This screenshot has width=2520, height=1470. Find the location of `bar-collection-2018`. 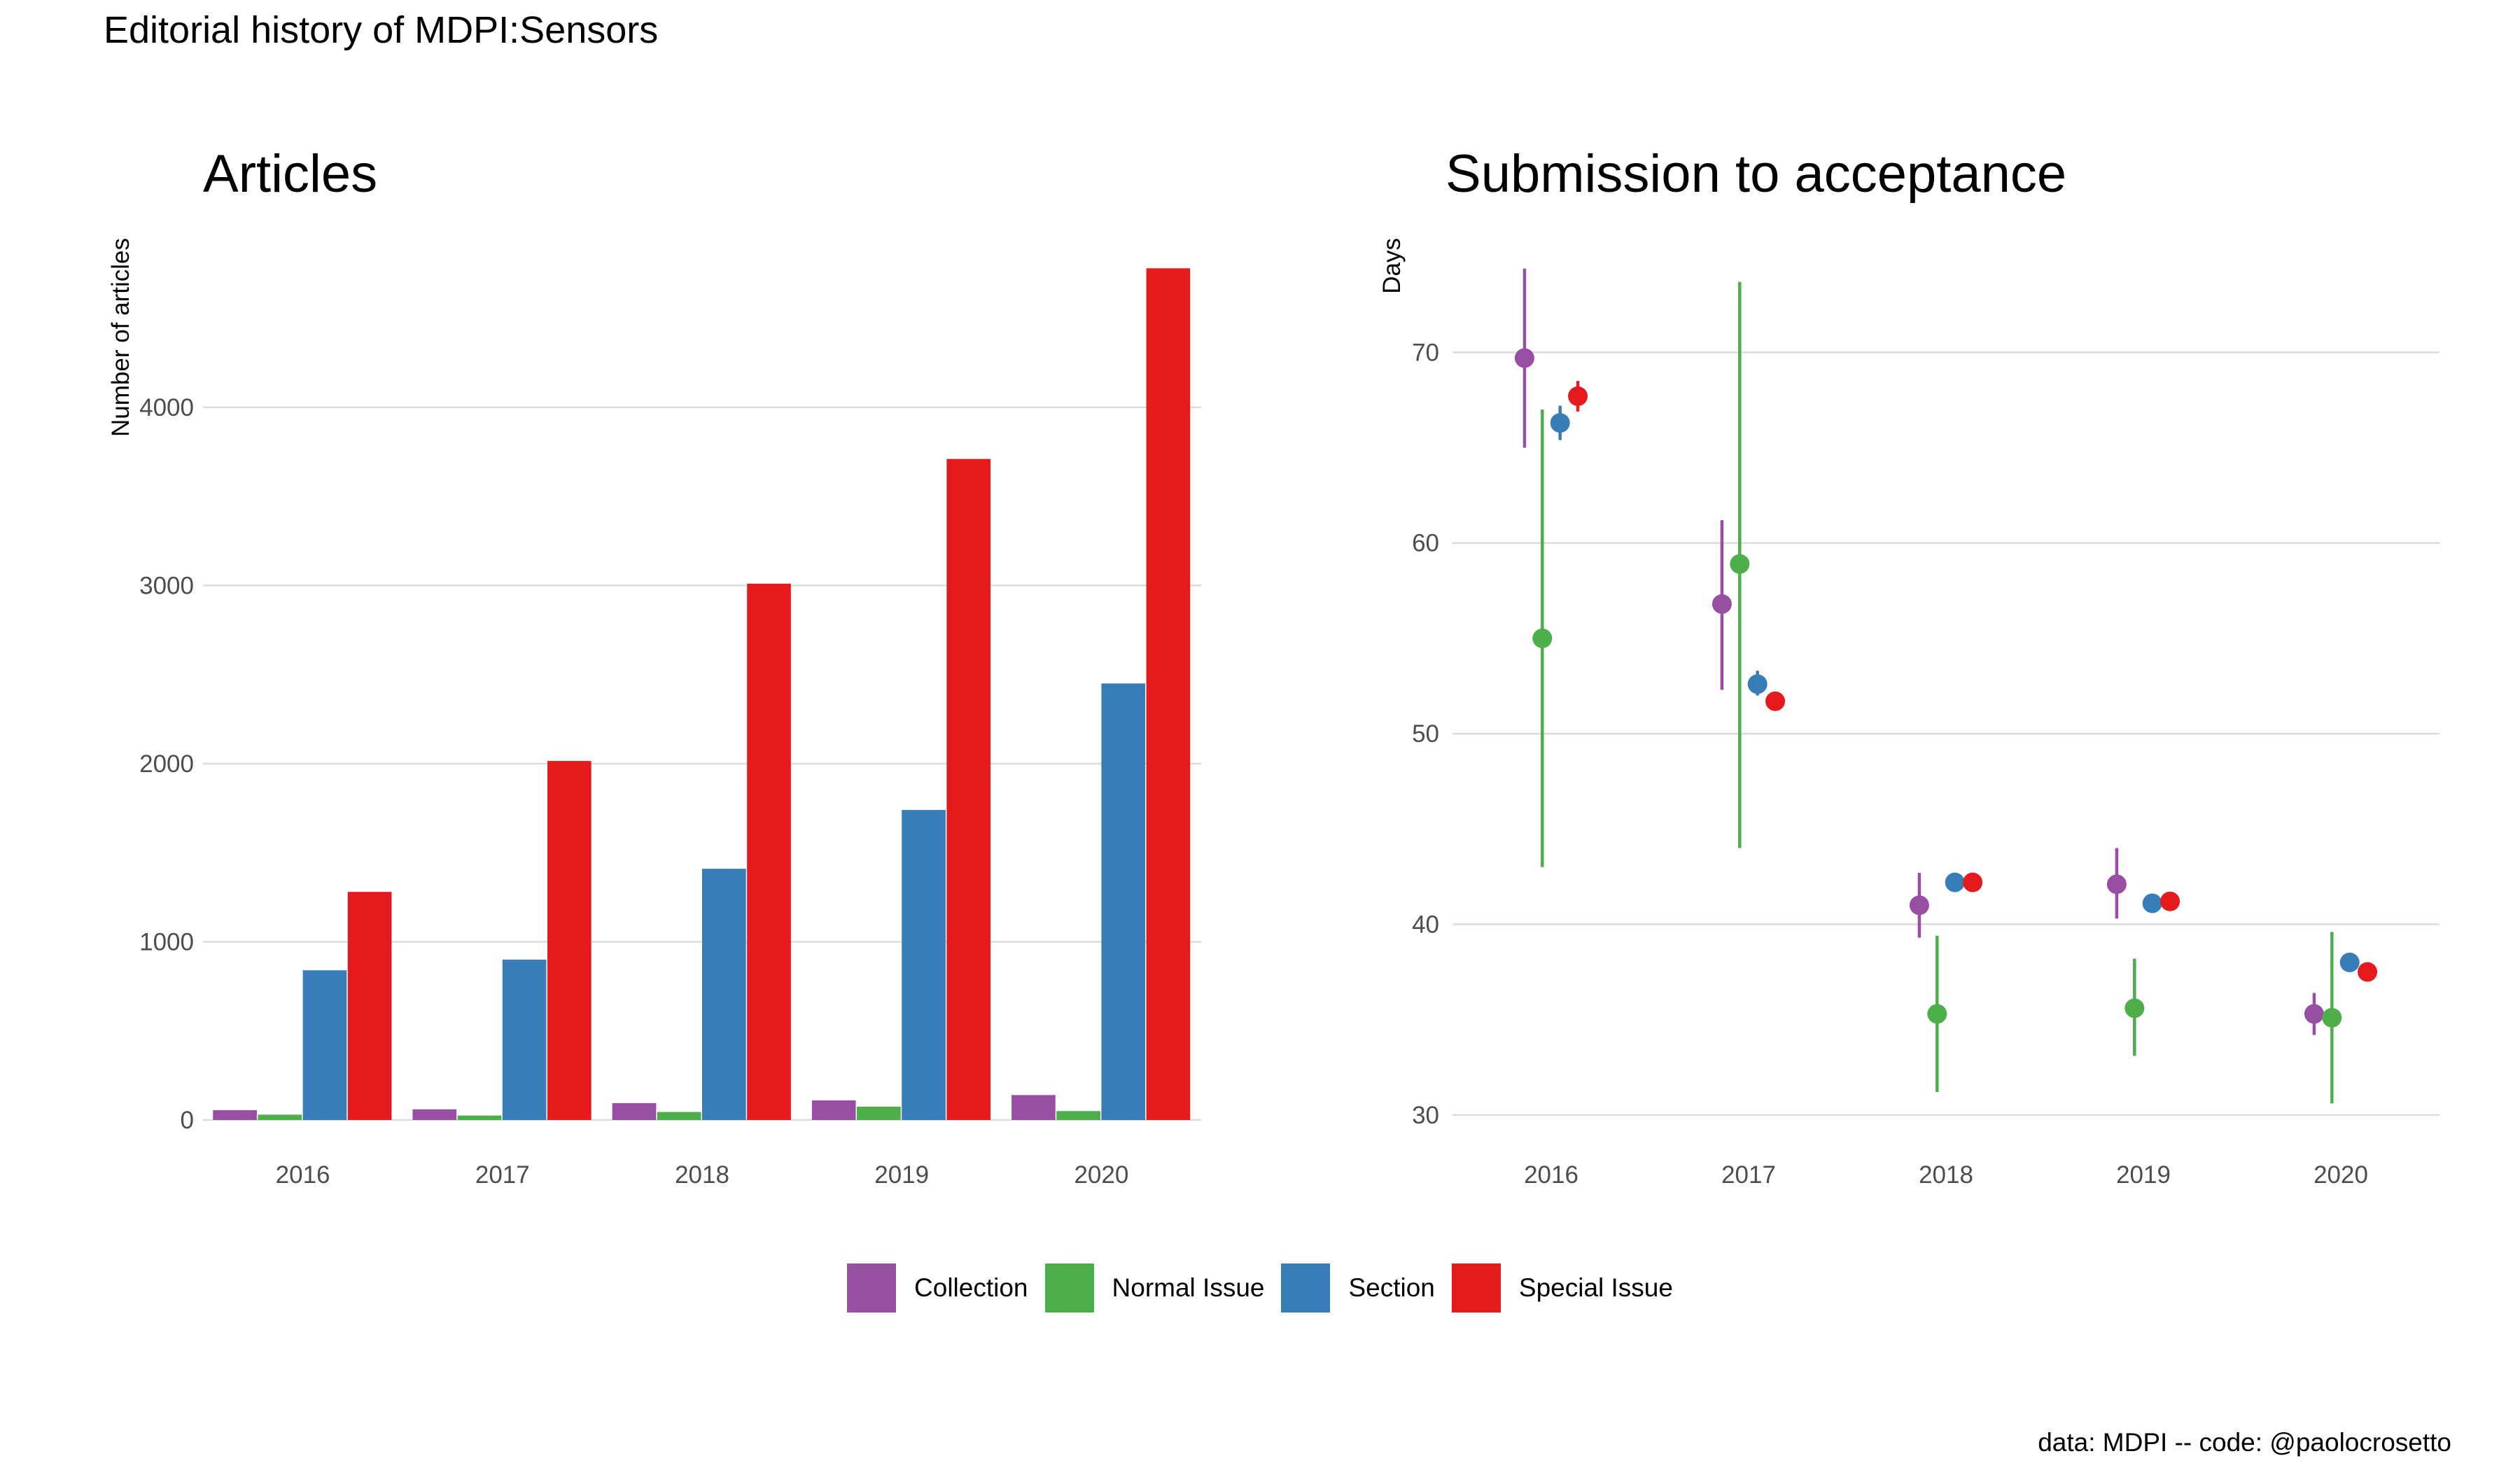

bar-collection-2018 is located at coordinates (634, 1111).